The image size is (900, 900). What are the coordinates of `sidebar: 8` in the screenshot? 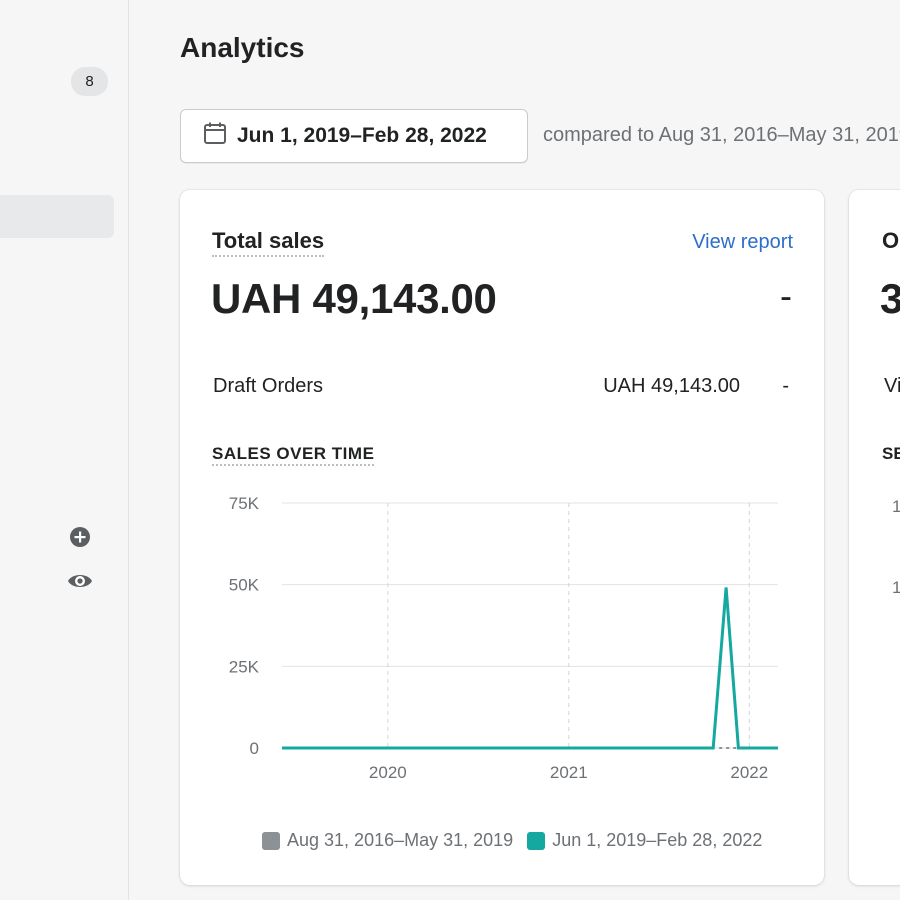 It's located at (64, 450).